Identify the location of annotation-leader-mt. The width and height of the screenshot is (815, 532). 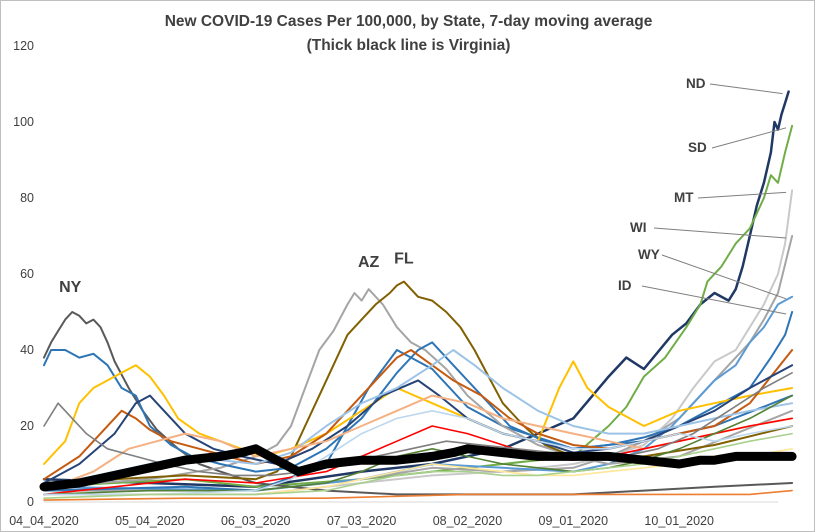
(742, 195).